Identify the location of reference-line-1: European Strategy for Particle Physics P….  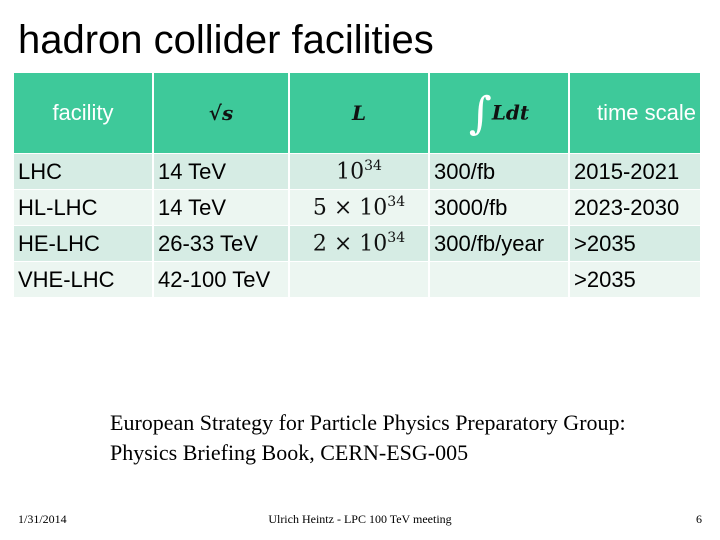
(368, 422).